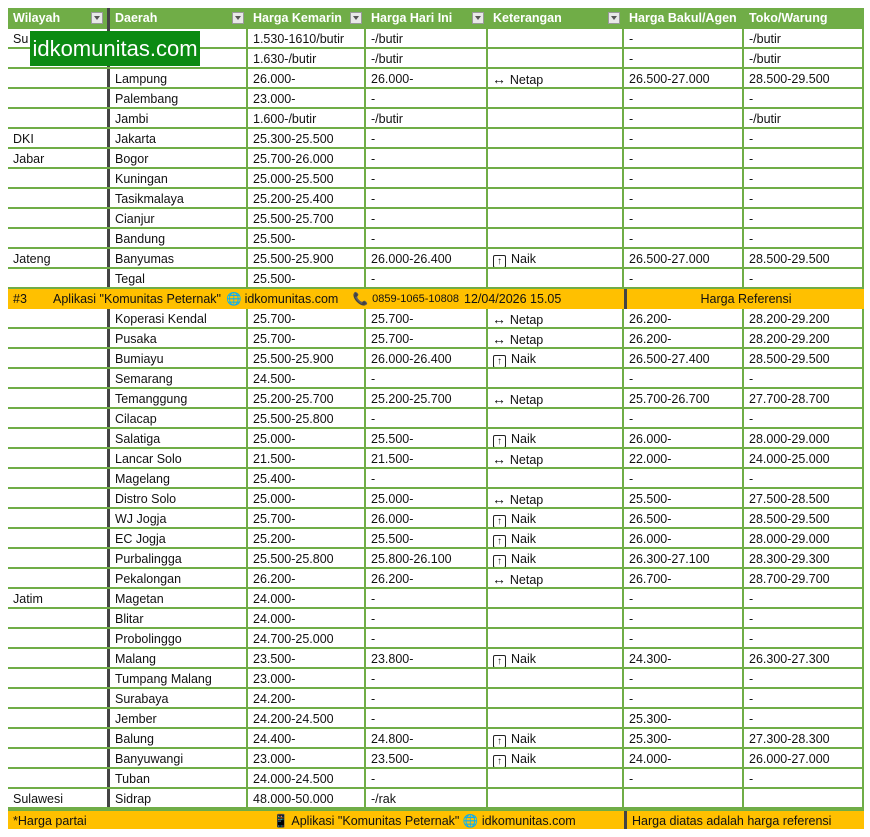 This screenshot has width=870, height=837. I want to click on cell-harga-bakul: 24.000-, so click(684, 758).